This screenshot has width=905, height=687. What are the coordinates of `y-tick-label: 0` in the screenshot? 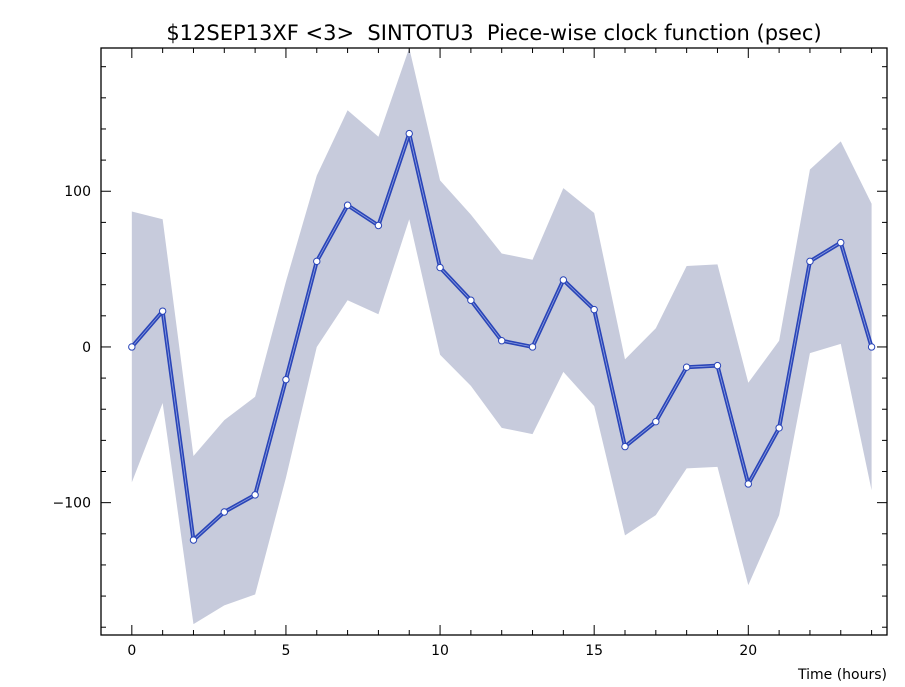 It's located at (86, 348).